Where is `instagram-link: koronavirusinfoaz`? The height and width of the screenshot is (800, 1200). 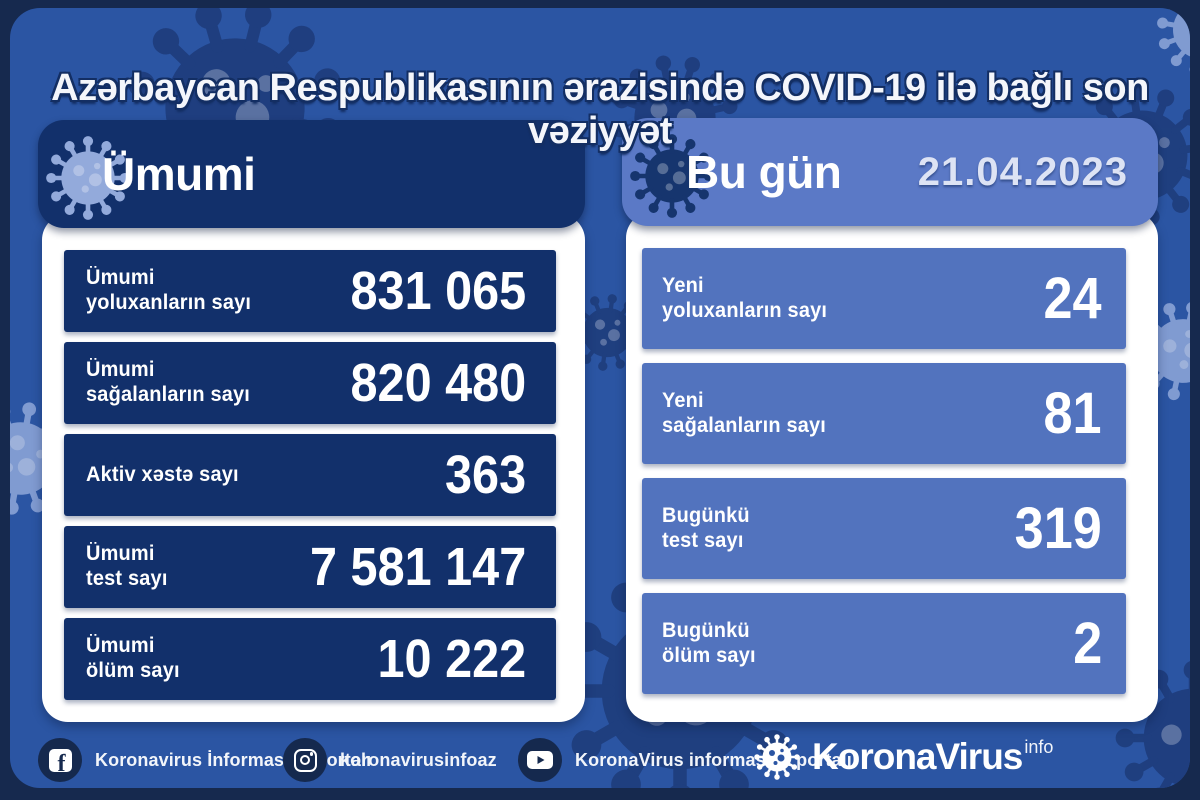 instagram-link: koronavirusinfoaz is located at coordinates (390, 760).